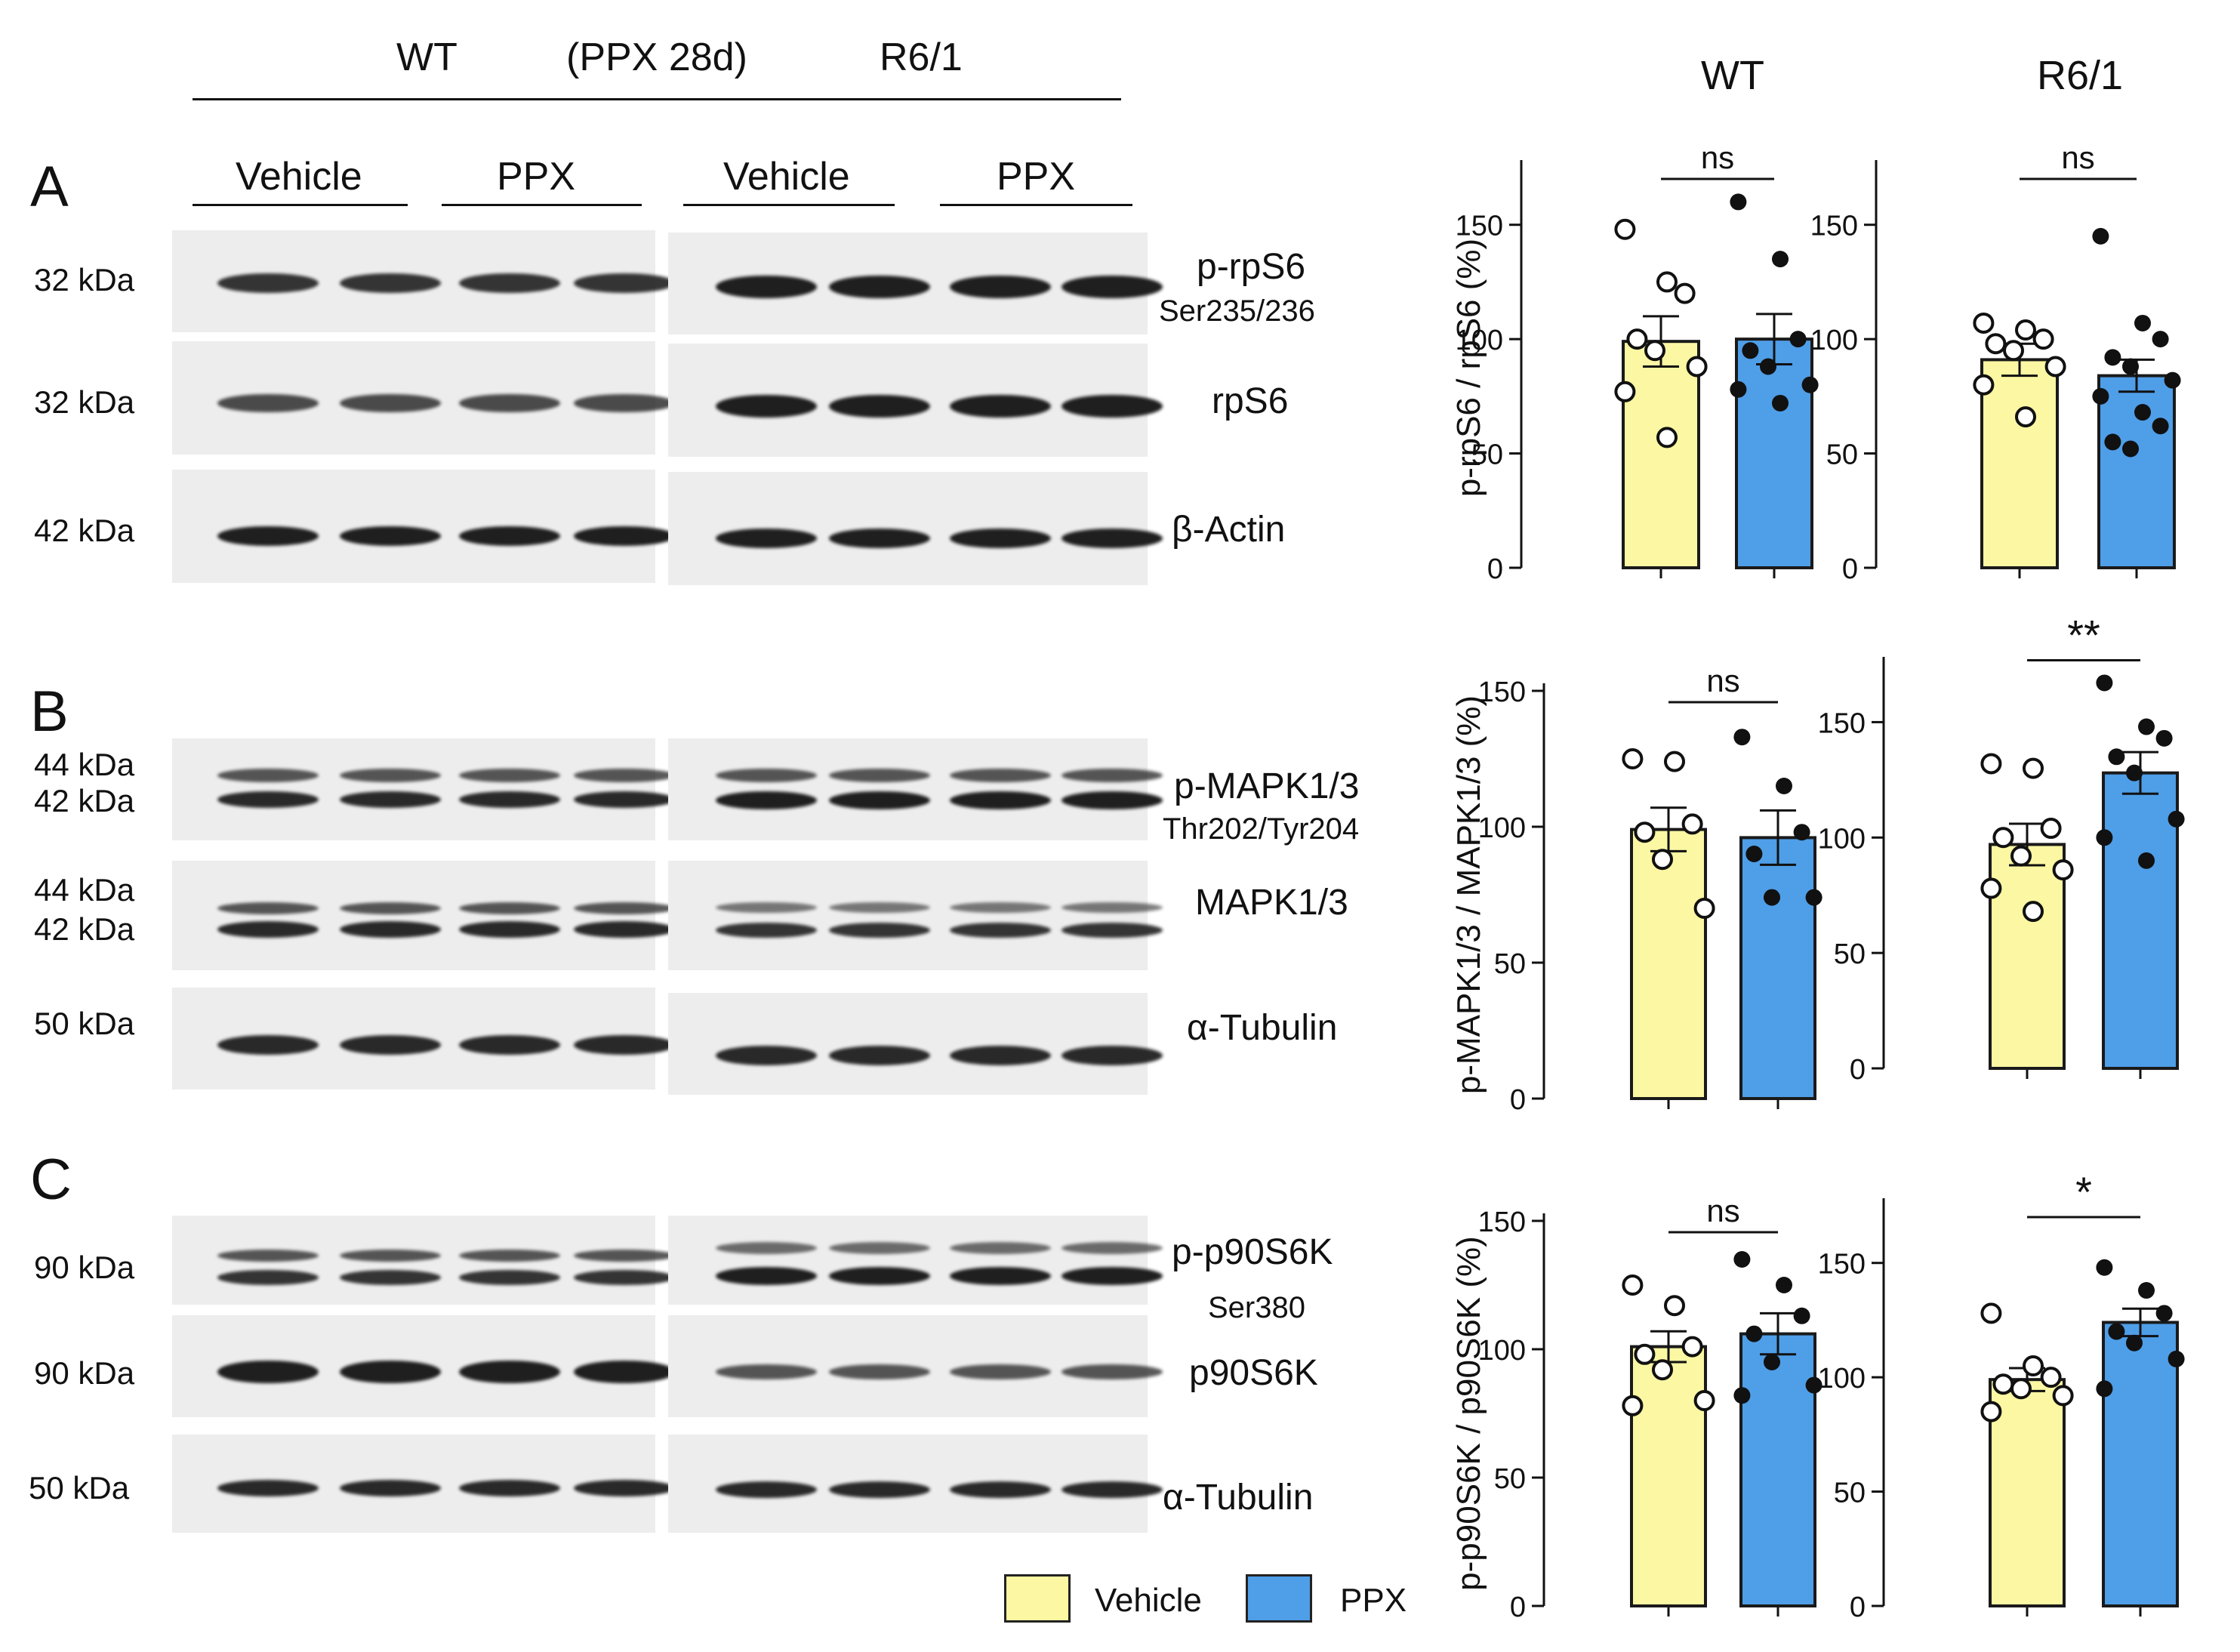 The width and height of the screenshot is (2240, 1652). Describe the element at coordinates (299, 177) in the screenshot. I see `group-wt-vehicle: Vehicle` at that location.